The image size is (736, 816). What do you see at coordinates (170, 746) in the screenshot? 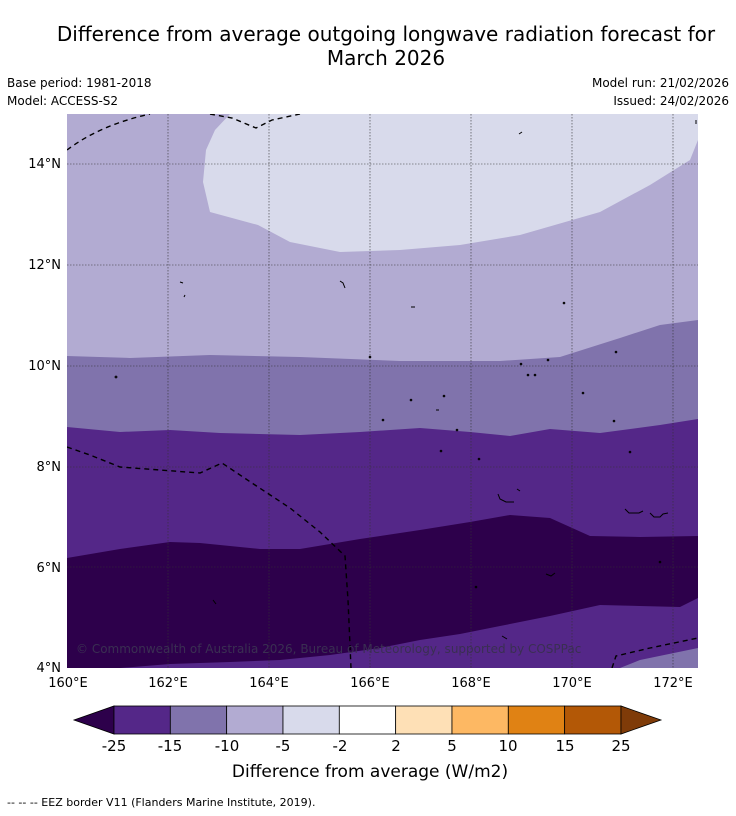
I see `colorbar-tick: -15` at bounding box center [170, 746].